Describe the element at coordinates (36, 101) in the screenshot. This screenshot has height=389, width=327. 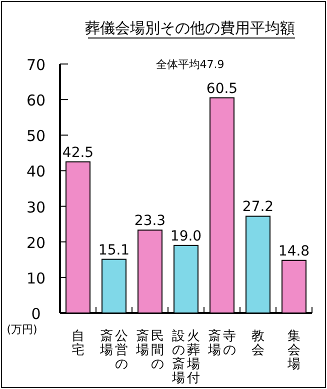
I see `y-tick-label: 60` at that location.